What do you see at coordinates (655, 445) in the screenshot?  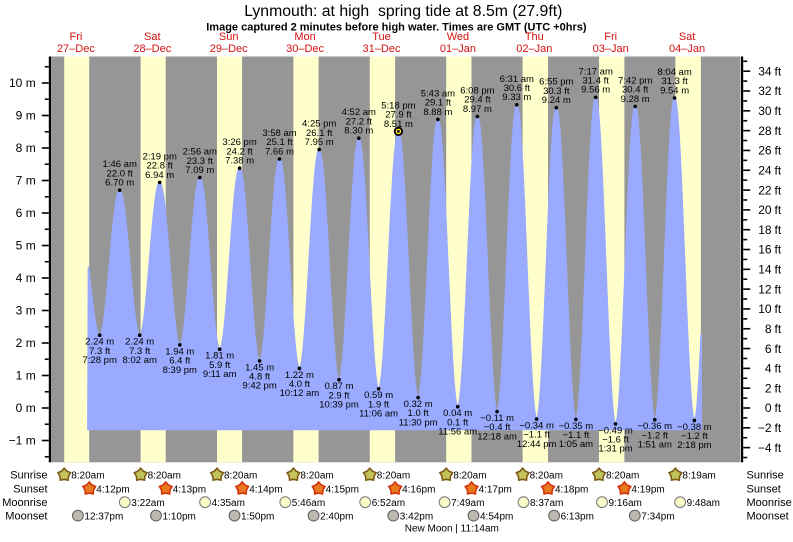 I see `svg-text: 1:51 am` at bounding box center [655, 445].